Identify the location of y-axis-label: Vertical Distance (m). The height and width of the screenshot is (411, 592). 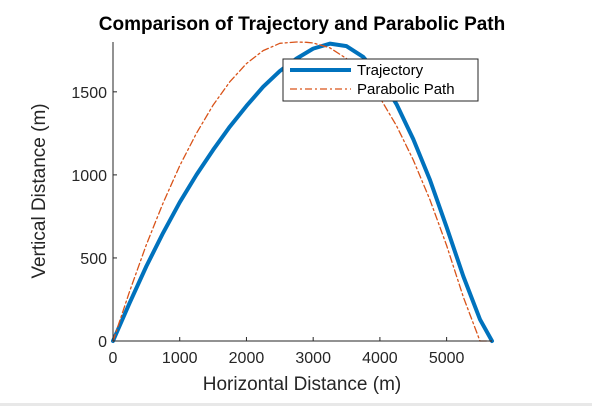
(39, 190).